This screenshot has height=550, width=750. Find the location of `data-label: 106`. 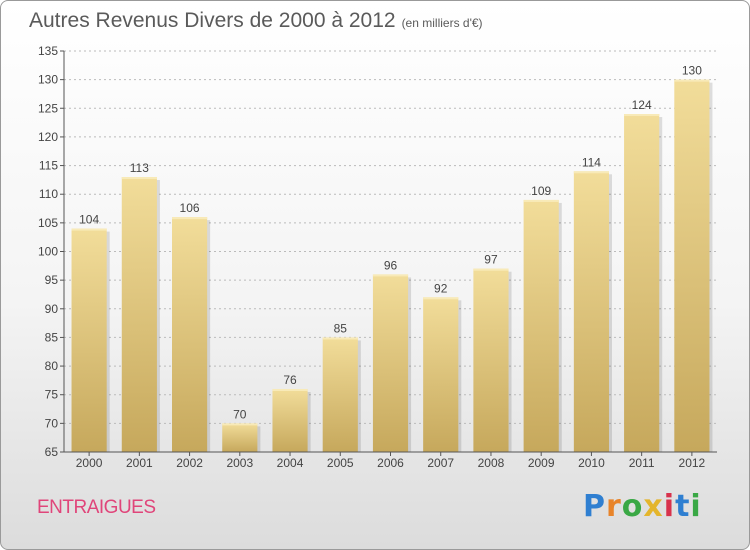

data-label: 106 is located at coordinates (190, 208).